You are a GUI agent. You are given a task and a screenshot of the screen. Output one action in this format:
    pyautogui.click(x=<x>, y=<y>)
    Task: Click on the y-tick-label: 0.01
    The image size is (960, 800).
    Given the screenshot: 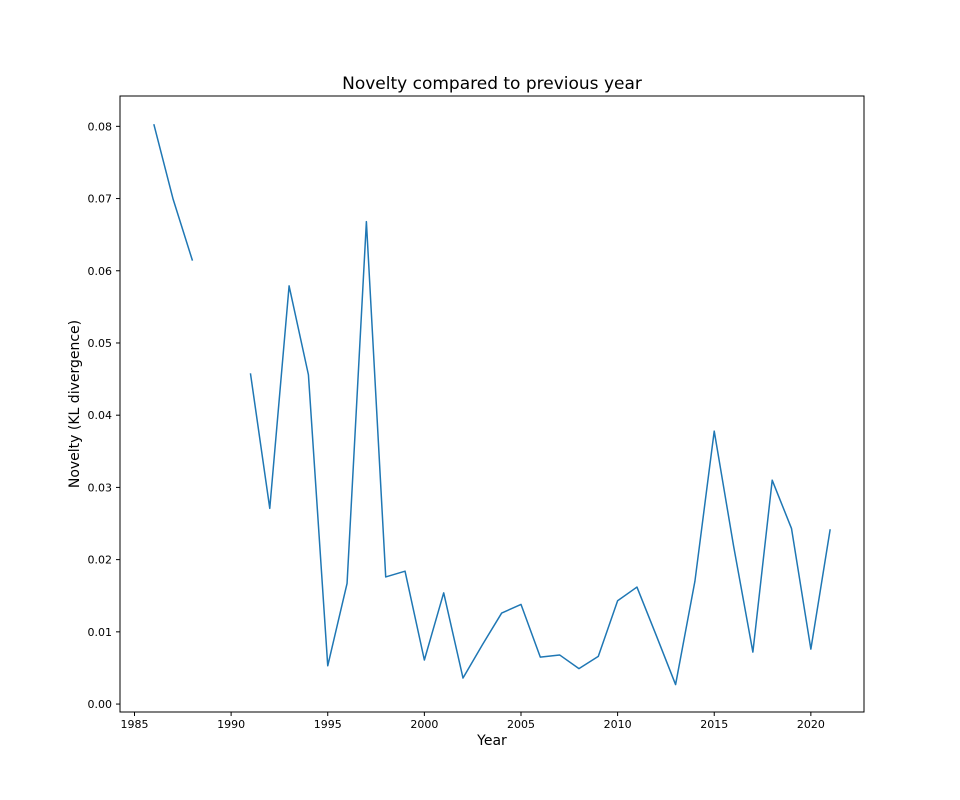 What is the action you would take?
    pyautogui.click(x=100, y=632)
    